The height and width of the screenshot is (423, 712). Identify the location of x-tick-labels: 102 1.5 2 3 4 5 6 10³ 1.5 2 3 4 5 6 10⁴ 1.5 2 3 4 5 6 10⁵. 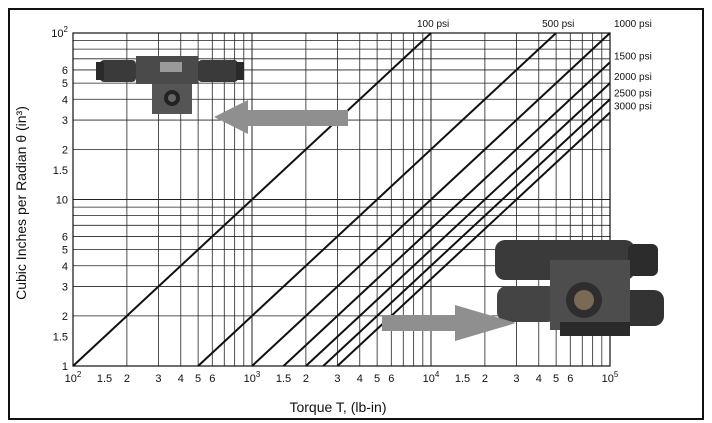
(342, 377).